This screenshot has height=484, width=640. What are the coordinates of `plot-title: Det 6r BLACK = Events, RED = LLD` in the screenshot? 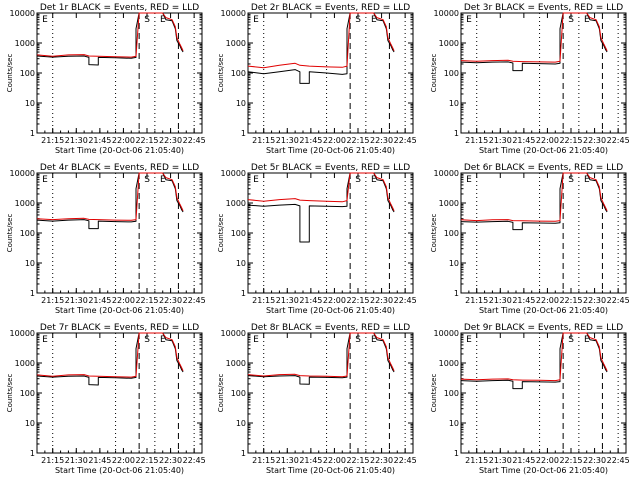 It's located at (543, 168).